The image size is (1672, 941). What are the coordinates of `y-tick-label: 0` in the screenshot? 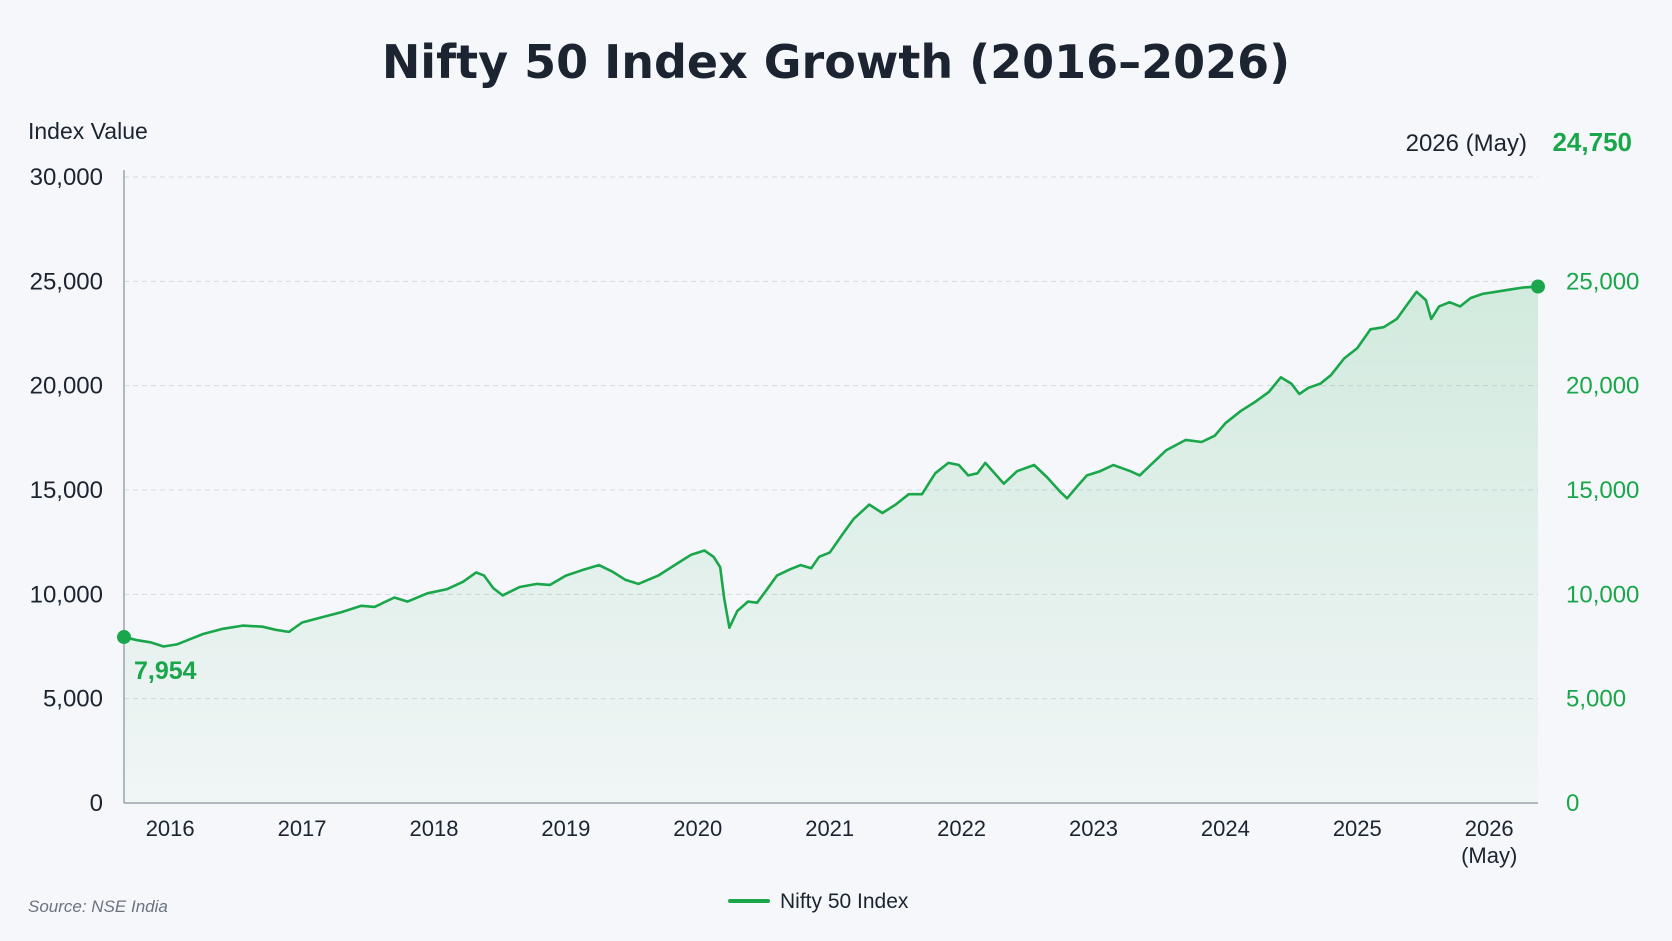 It's located at (96, 803).